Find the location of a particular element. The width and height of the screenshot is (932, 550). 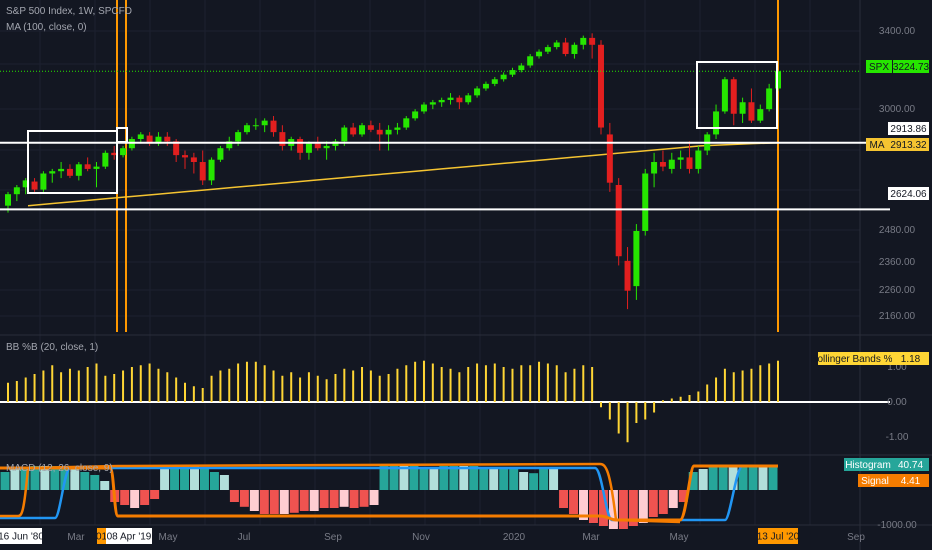

macd-tick-label: -1000.00 is located at coordinates (897, 525).